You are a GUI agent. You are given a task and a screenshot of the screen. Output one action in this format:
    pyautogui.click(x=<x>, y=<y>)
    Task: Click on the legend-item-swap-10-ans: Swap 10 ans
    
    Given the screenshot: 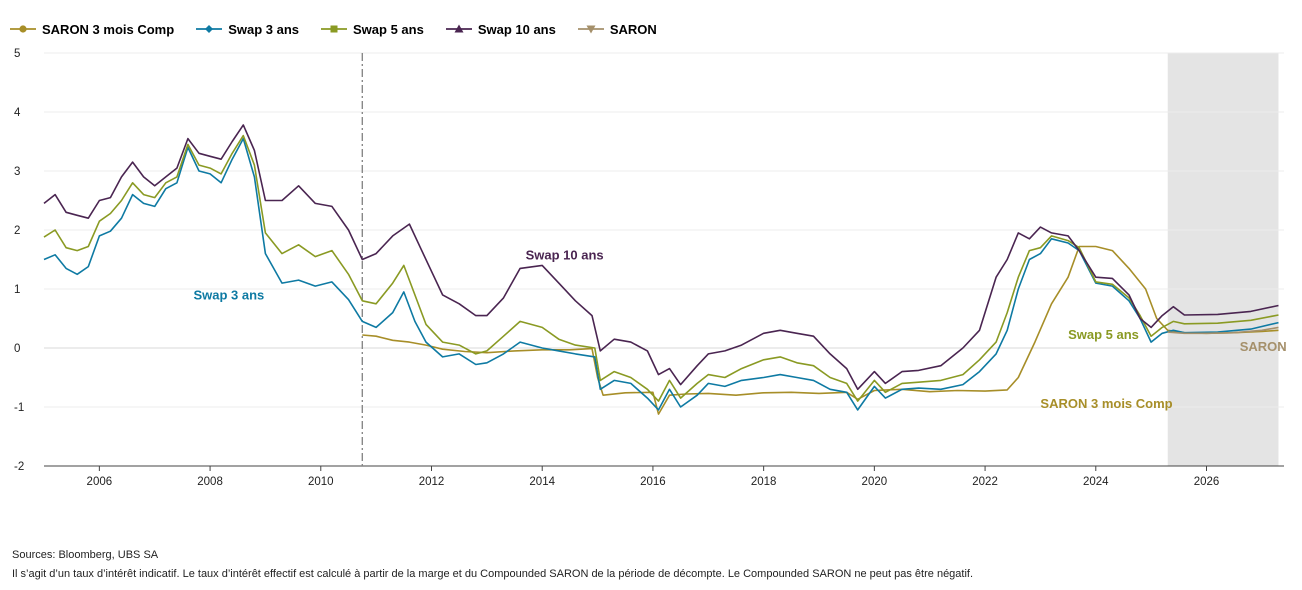 What is the action you would take?
    pyautogui.click(x=500, y=29)
    